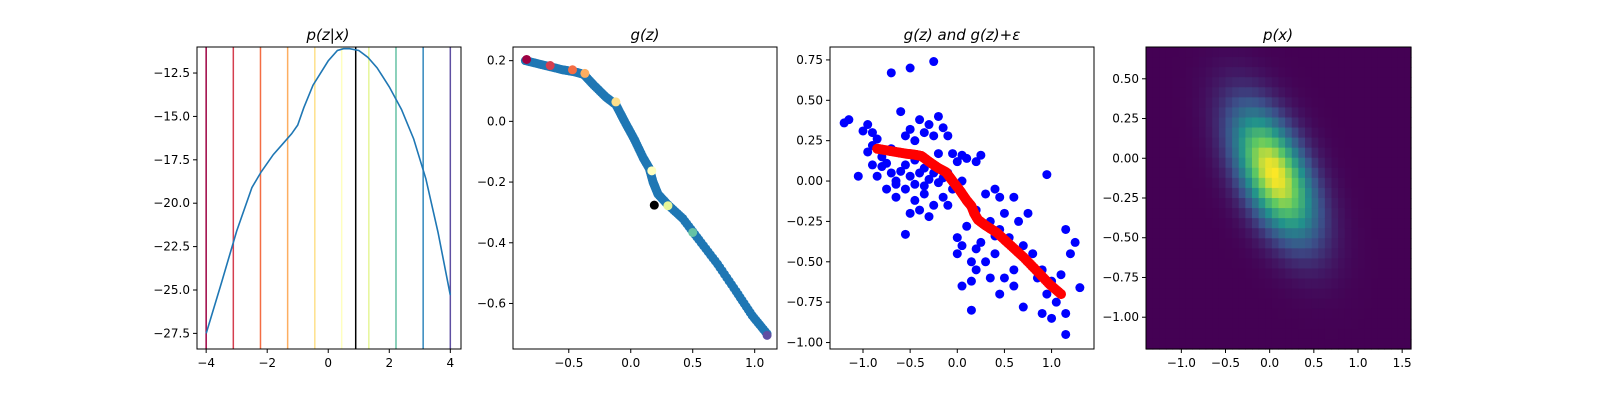 The image size is (1600, 400). Describe the element at coordinates (328, 190) in the screenshot. I see `panel-1-series` at that location.